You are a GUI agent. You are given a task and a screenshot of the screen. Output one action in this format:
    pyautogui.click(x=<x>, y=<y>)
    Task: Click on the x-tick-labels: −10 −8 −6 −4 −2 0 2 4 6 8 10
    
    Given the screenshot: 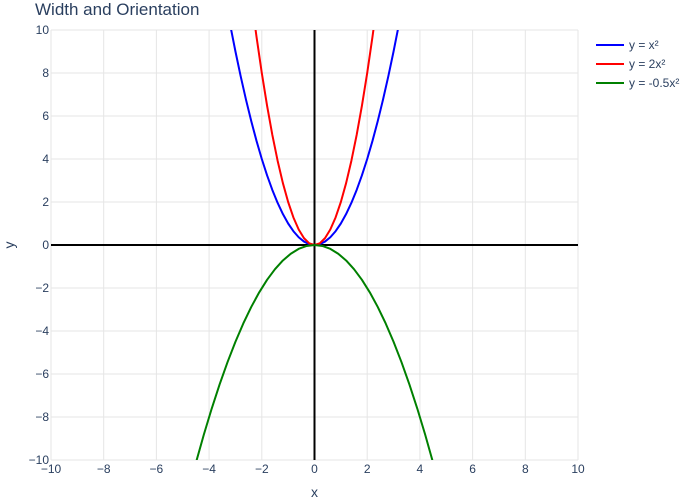 What is the action you would take?
    pyautogui.click(x=313, y=469)
    